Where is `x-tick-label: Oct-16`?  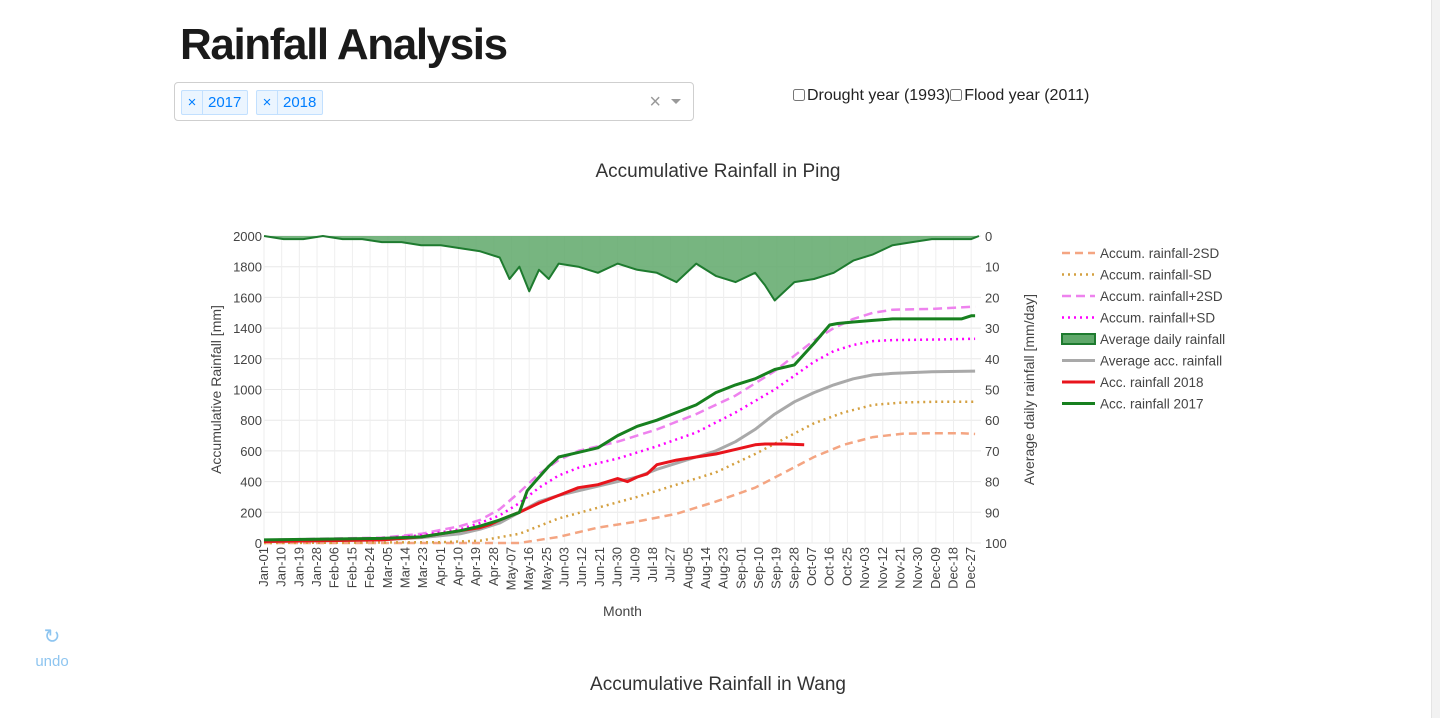 x-tick-label: Oct-16 is located at coordinates (829, 566).